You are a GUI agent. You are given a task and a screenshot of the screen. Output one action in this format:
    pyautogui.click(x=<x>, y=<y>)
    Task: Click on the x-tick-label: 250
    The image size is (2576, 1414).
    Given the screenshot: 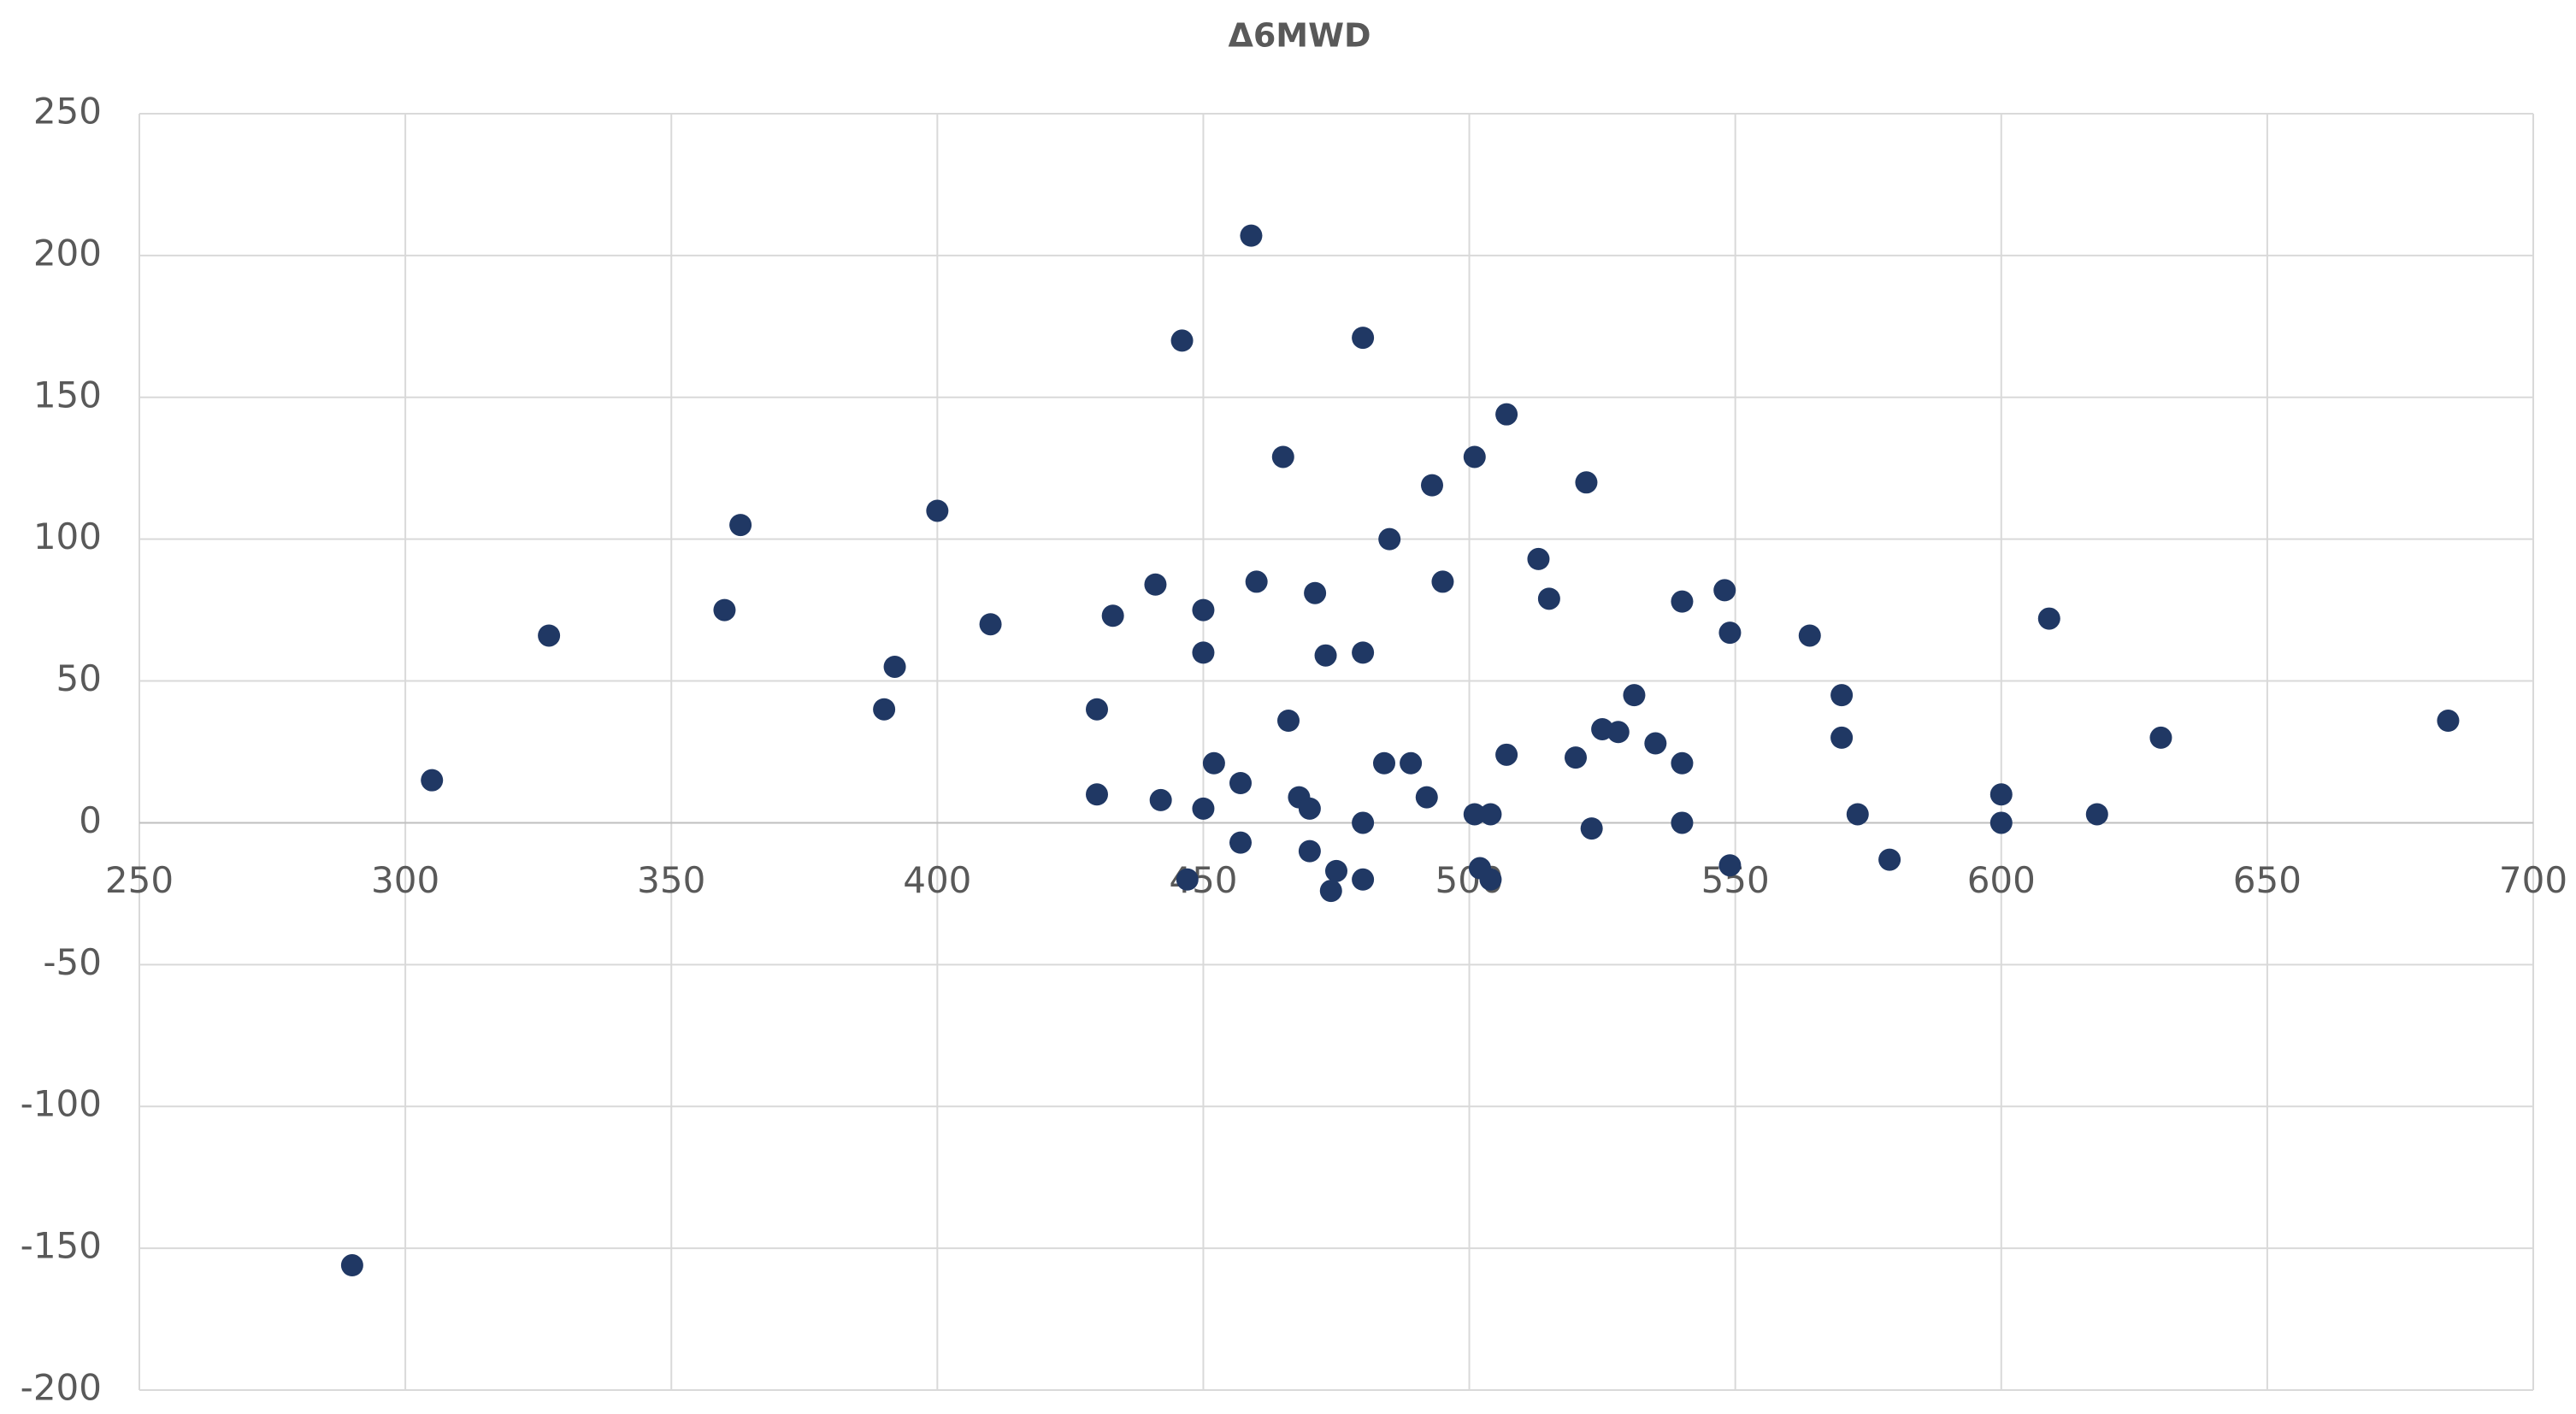 What is the action you would take?
    pyautogui.click(x=139, y=880)
    